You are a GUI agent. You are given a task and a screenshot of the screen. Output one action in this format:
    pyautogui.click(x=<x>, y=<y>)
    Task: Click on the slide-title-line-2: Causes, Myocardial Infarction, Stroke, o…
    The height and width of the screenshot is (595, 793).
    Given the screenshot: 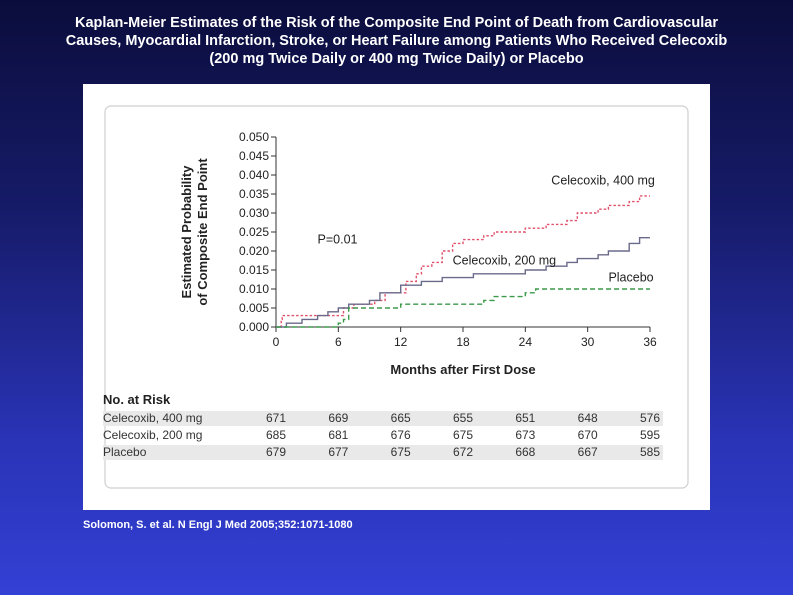 What is the action you would take?
    pyautogui.click(x=396, y=41)
    